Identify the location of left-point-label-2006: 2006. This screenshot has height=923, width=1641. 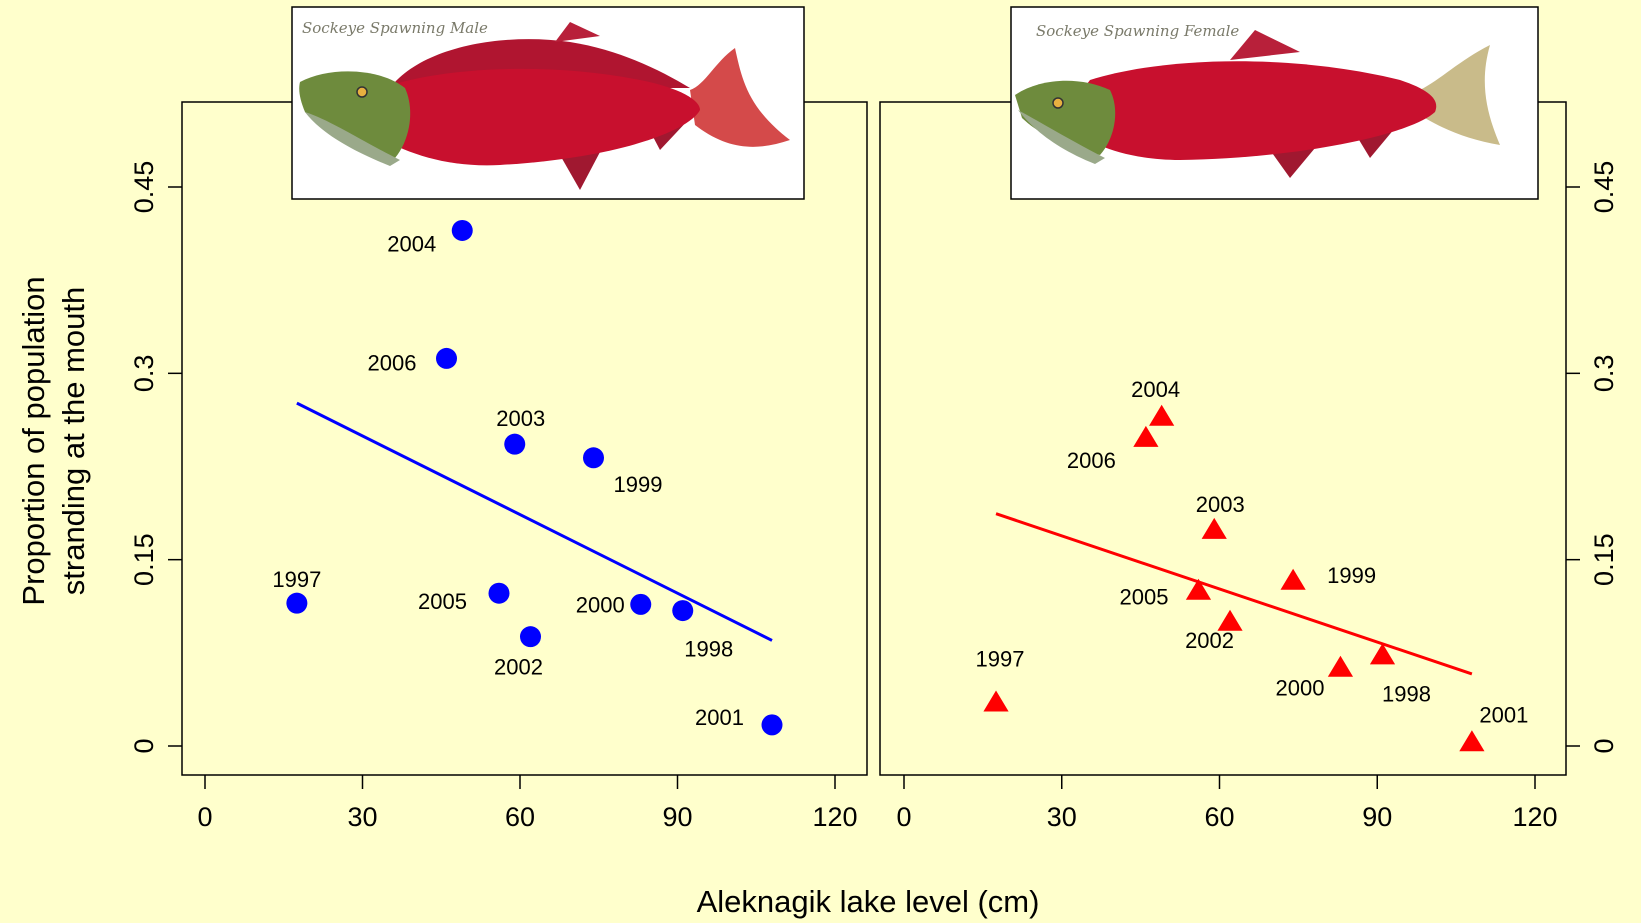
(392, 362).